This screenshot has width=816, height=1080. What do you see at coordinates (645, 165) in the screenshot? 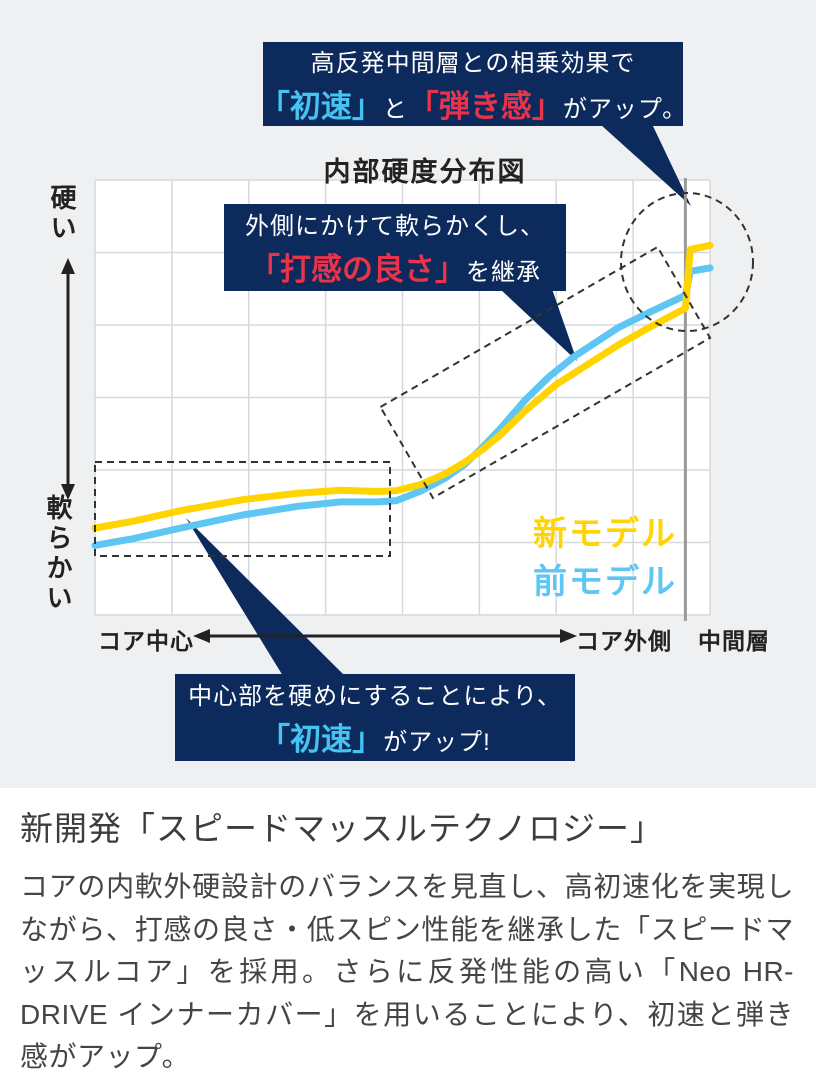
I see `top-callout-pointer` at bounding box center [645, 165].